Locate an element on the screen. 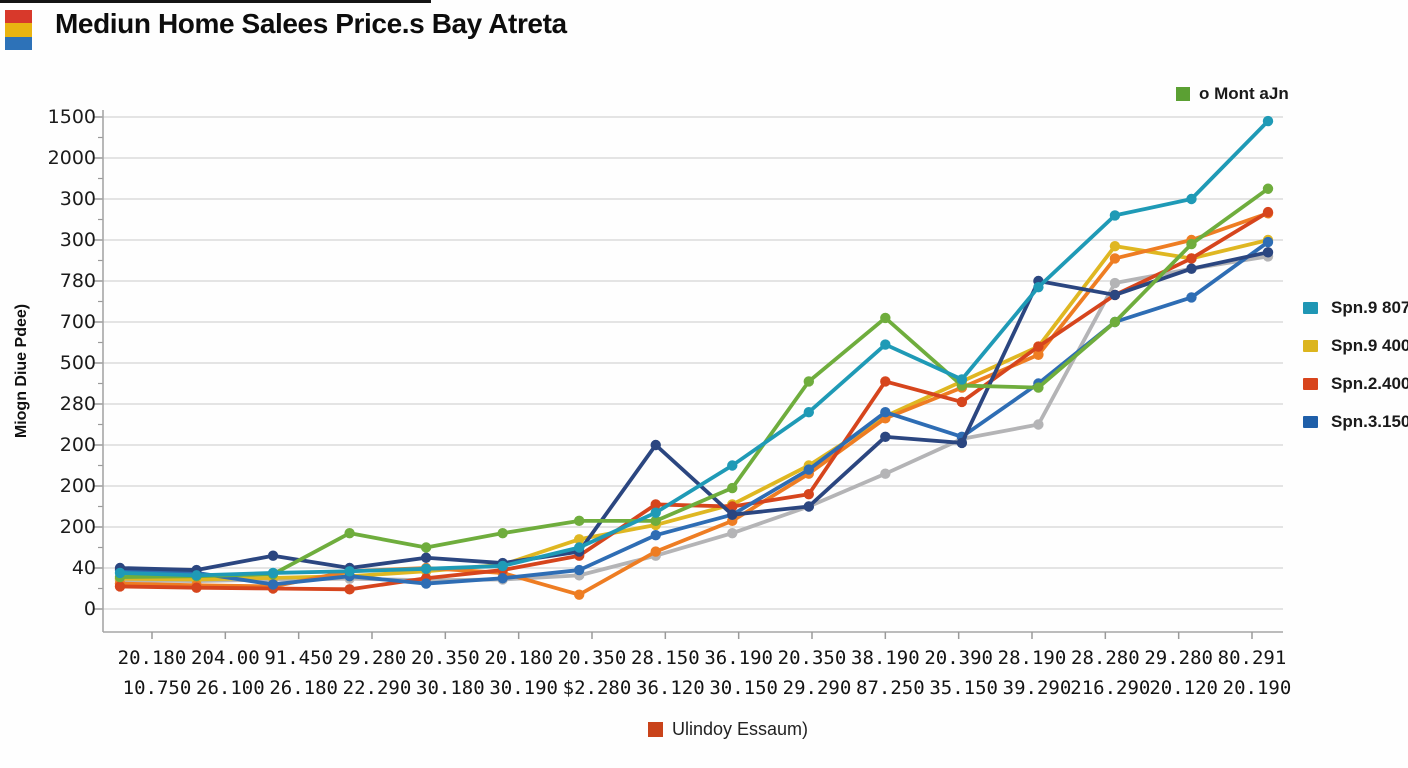 The height and width of the screenshot is (768, 1408). x-tick-label: 28.150 is located at coordinates (665, 658).